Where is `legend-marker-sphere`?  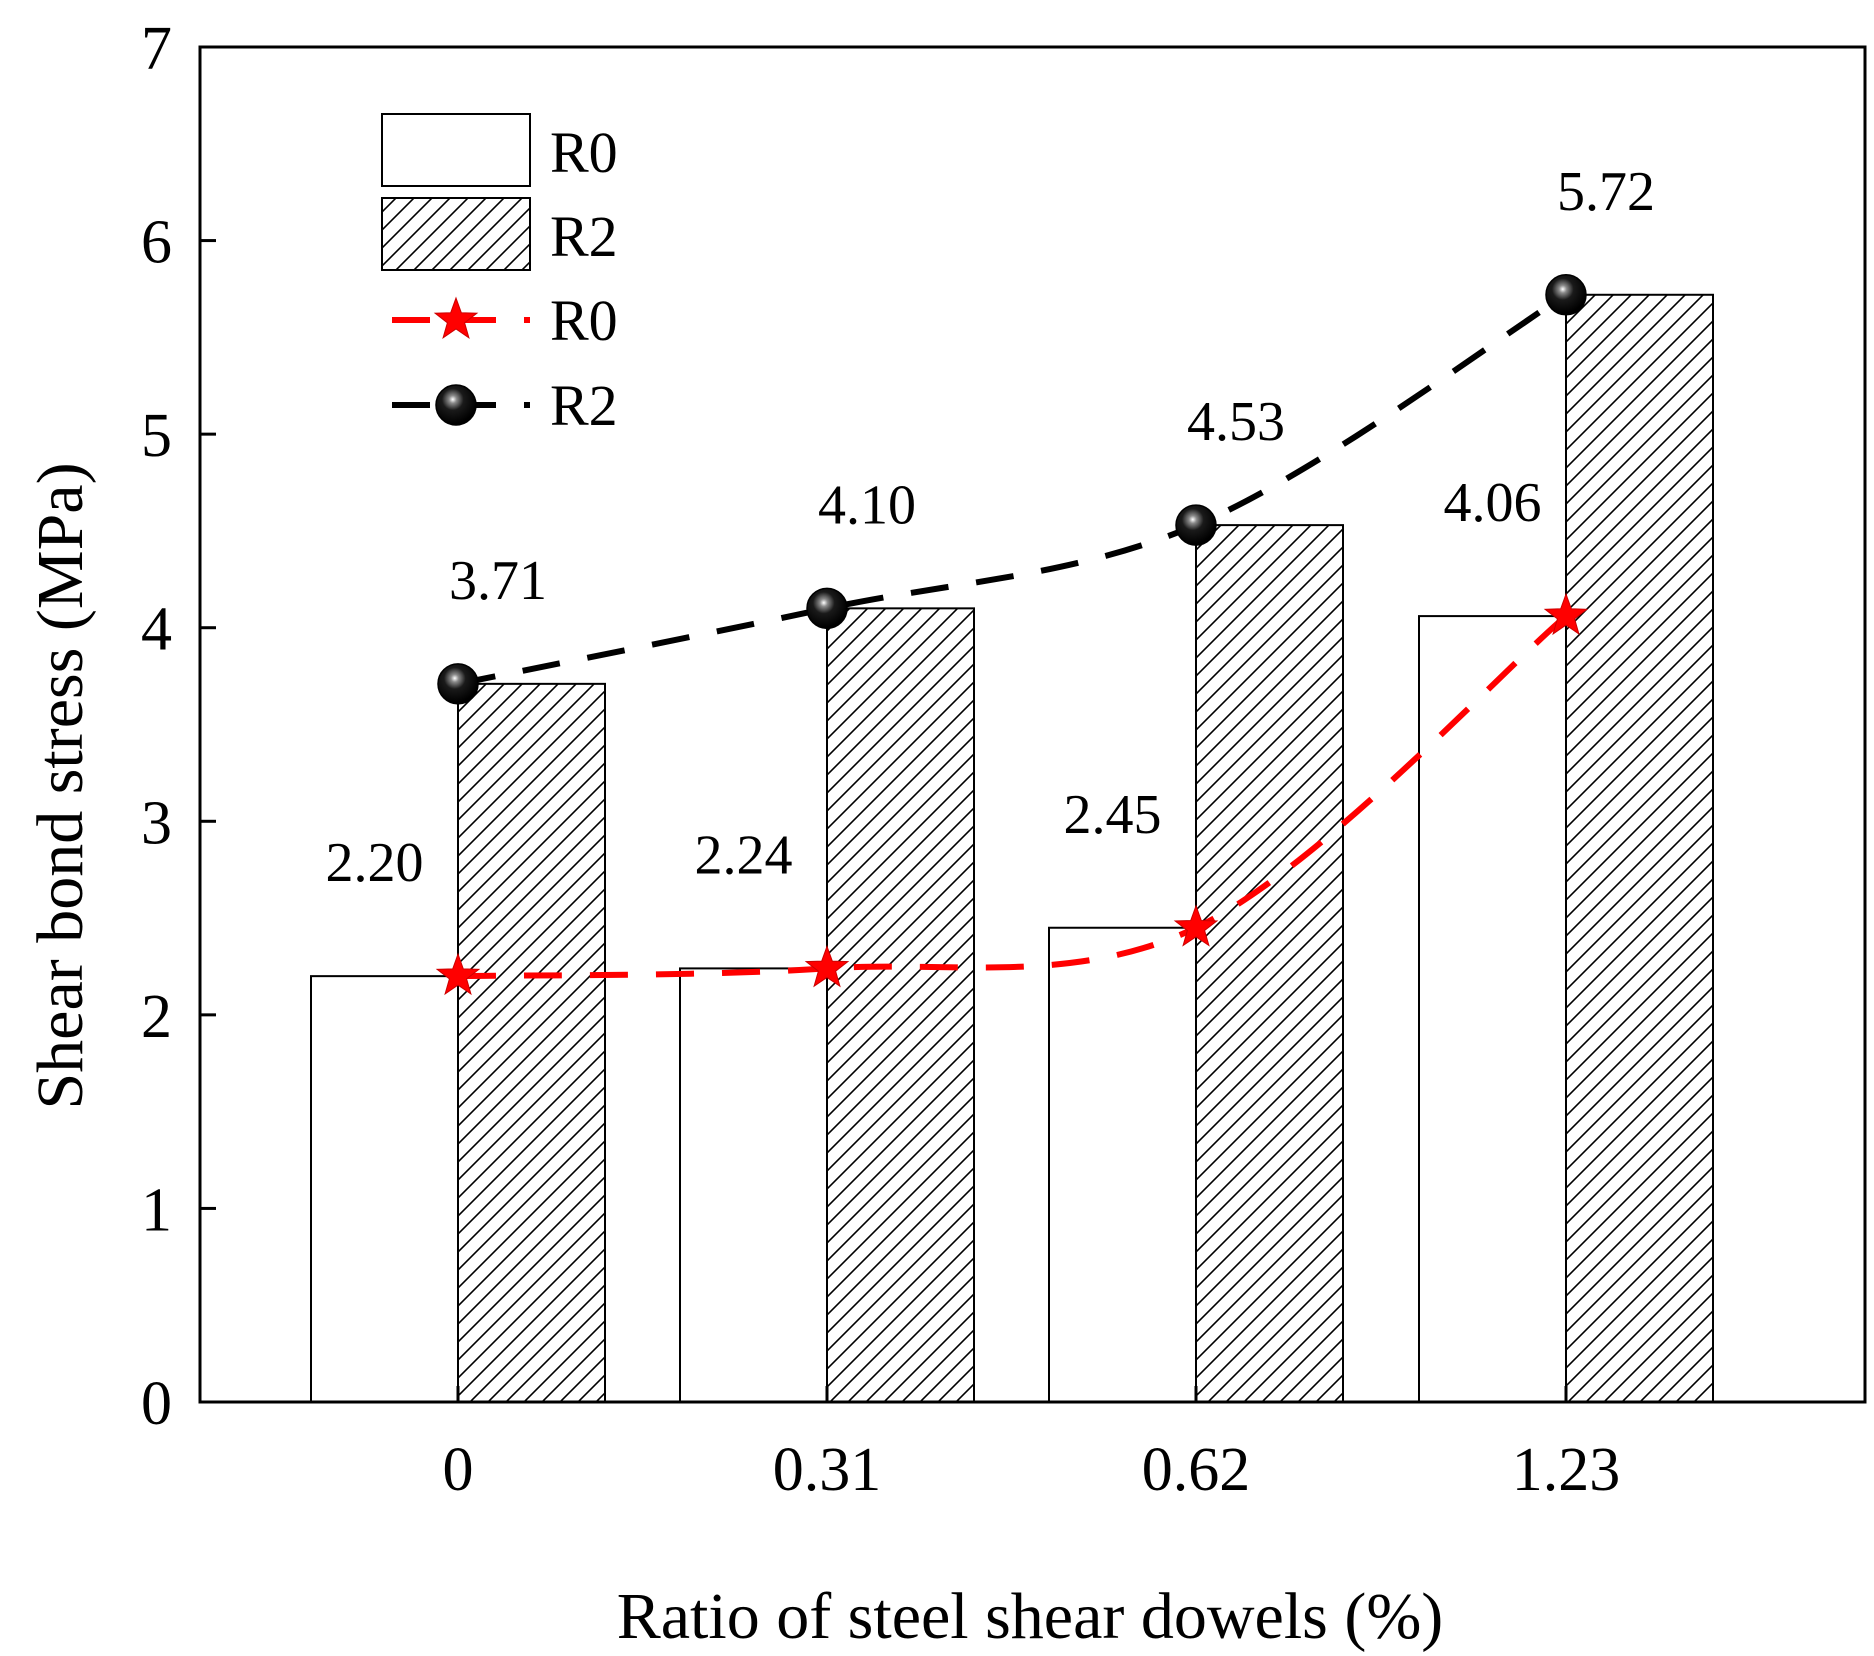 legend-marker-sphere is located at coordinates (456, 405).